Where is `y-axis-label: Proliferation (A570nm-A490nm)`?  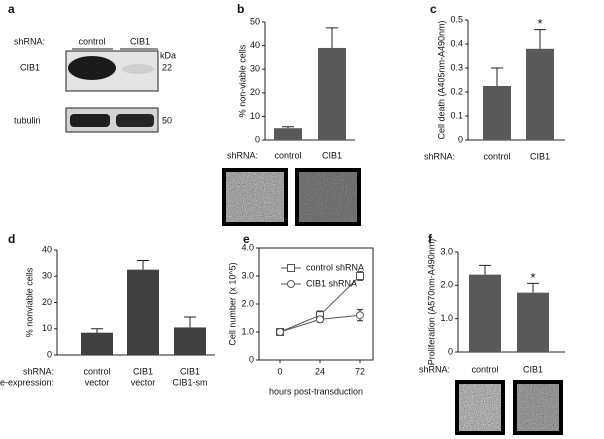 y-axis-label: Proliferation (A570nm-A490nm) is located at coordinates (431, 302).